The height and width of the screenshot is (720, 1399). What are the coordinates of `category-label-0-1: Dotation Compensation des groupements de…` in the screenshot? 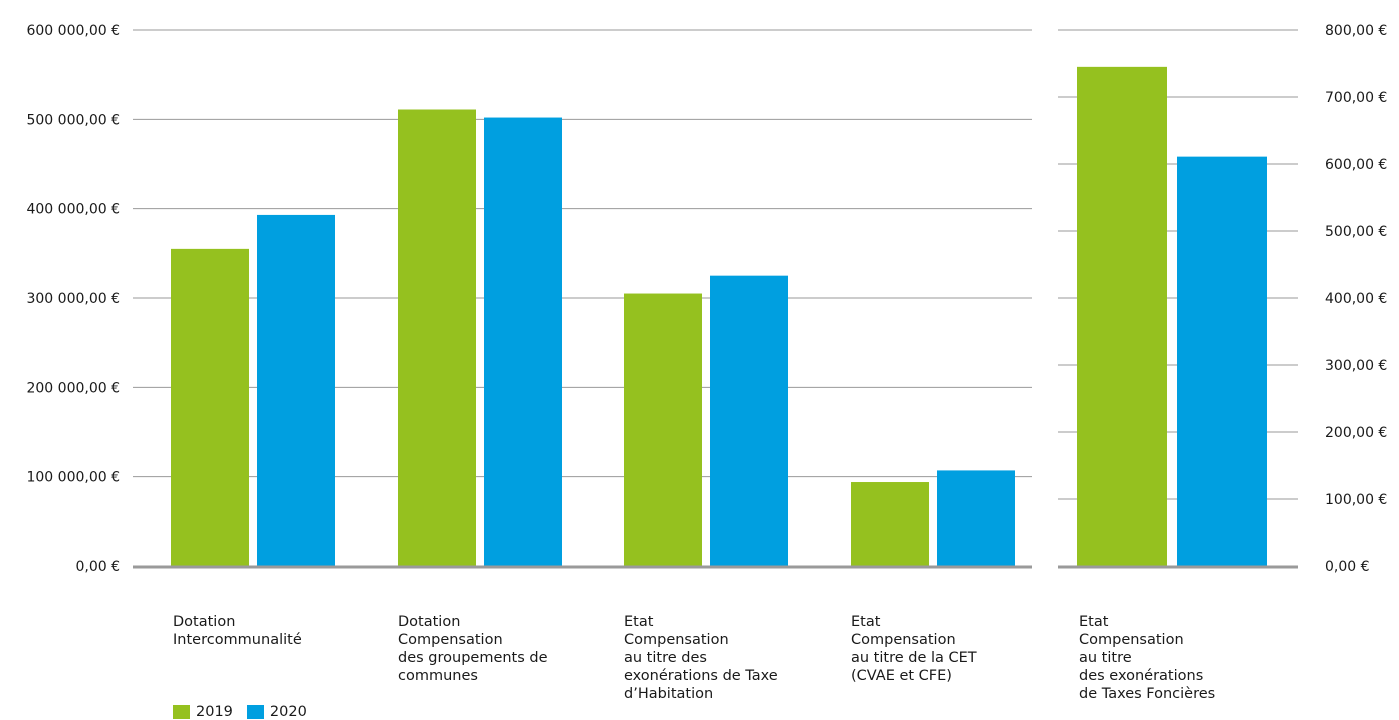 It's located at (473, 649).